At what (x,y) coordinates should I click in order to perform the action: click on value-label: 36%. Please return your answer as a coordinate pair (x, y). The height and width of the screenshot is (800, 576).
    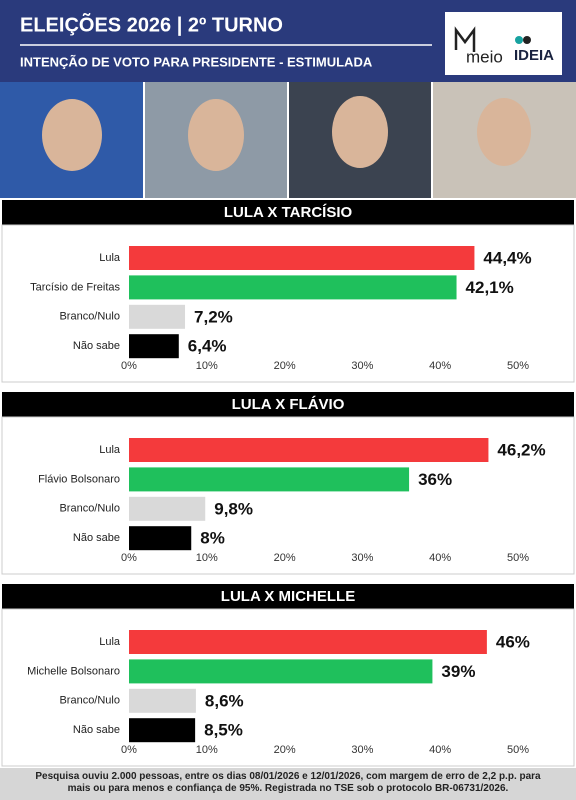
    Looking at the image, I should click on (435, 479).